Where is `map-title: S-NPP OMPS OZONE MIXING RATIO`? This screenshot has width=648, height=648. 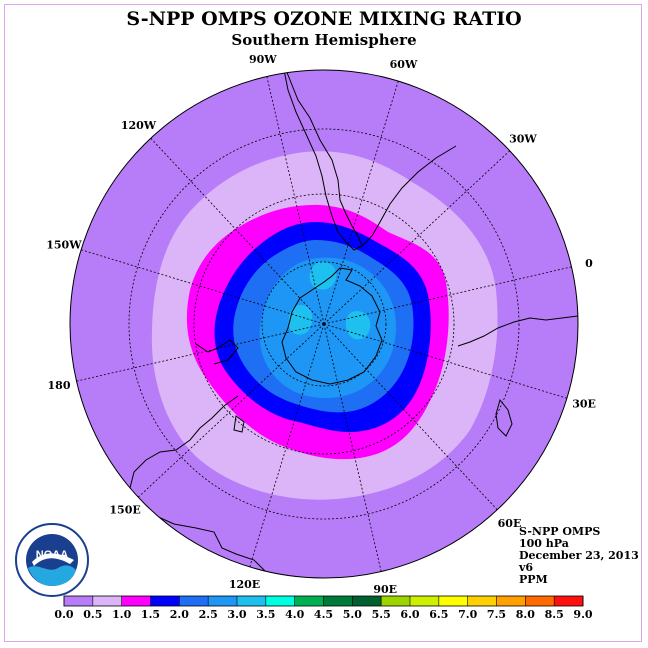 map-title: S-NPP OMPS OZONE MIXING RATIO is located at coordinates (324, 19).